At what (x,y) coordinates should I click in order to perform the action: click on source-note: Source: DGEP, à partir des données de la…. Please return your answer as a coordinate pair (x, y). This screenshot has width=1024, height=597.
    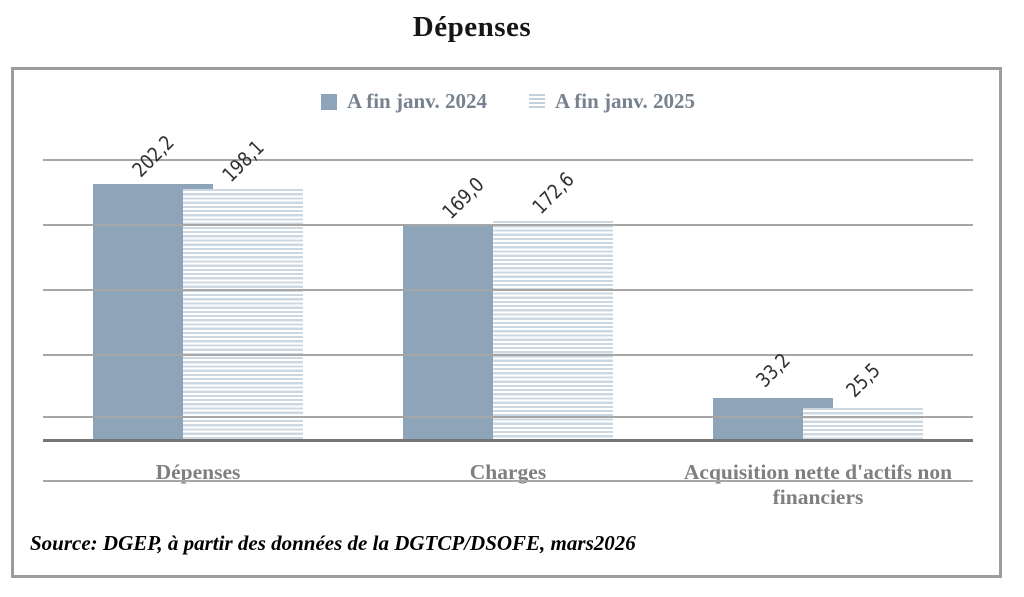
    Looking at the image, I should click on (333, 543).